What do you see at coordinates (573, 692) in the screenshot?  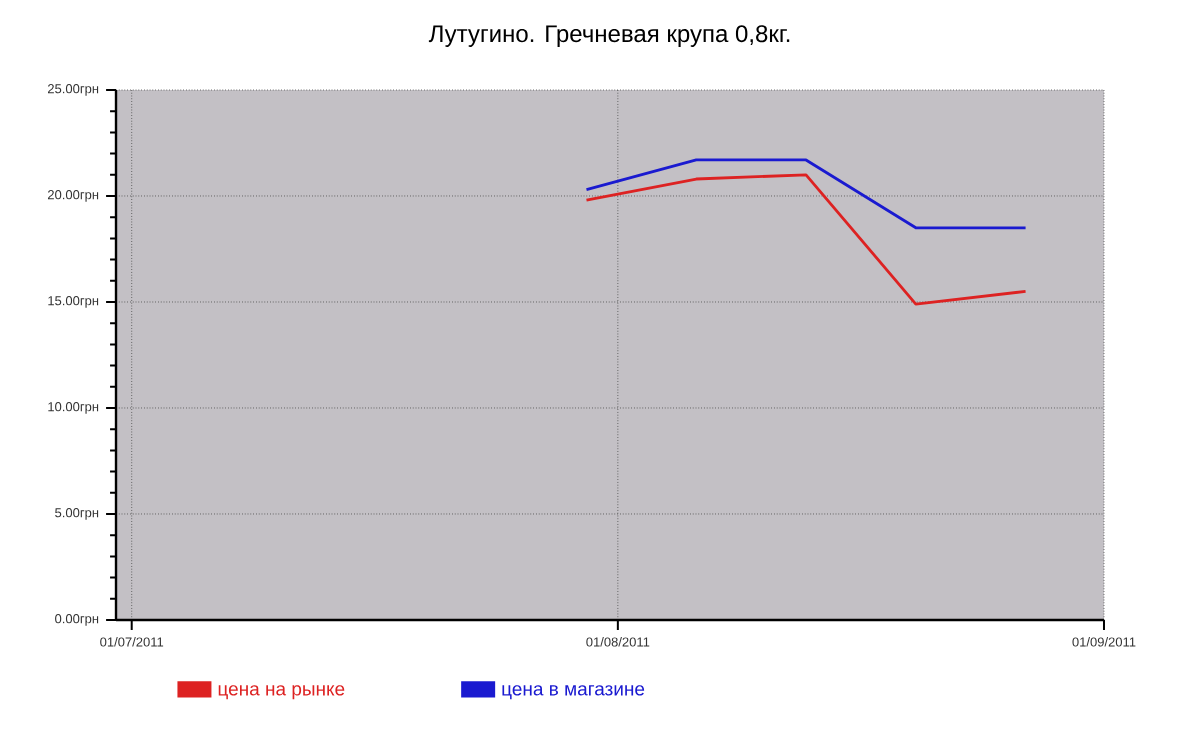 I see `legend-label: цена в магазине` at bounding box center [573, 692].